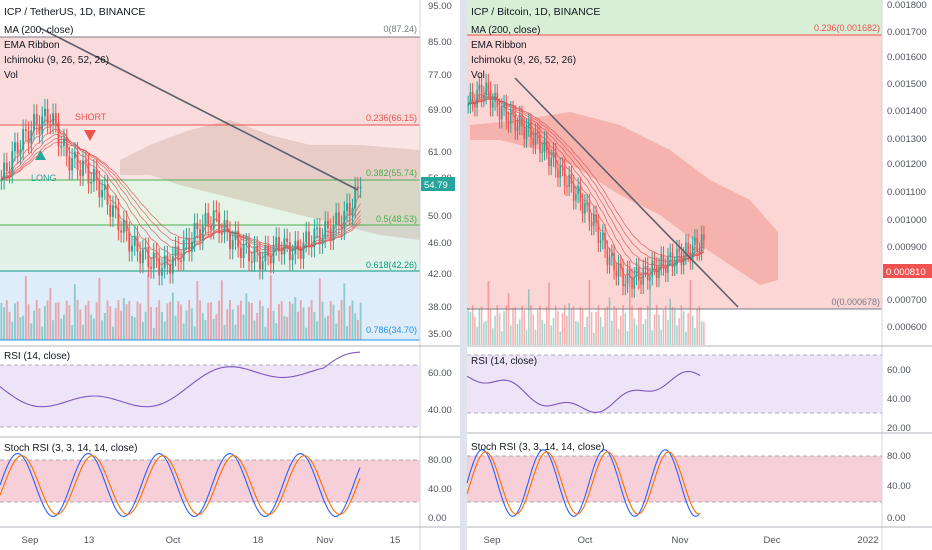 The width and height of the screenshot is (932, 550). I want to click on right-stoch-title: Stoch RSI (3, 3, 14, 14, close), so click(537, 447).